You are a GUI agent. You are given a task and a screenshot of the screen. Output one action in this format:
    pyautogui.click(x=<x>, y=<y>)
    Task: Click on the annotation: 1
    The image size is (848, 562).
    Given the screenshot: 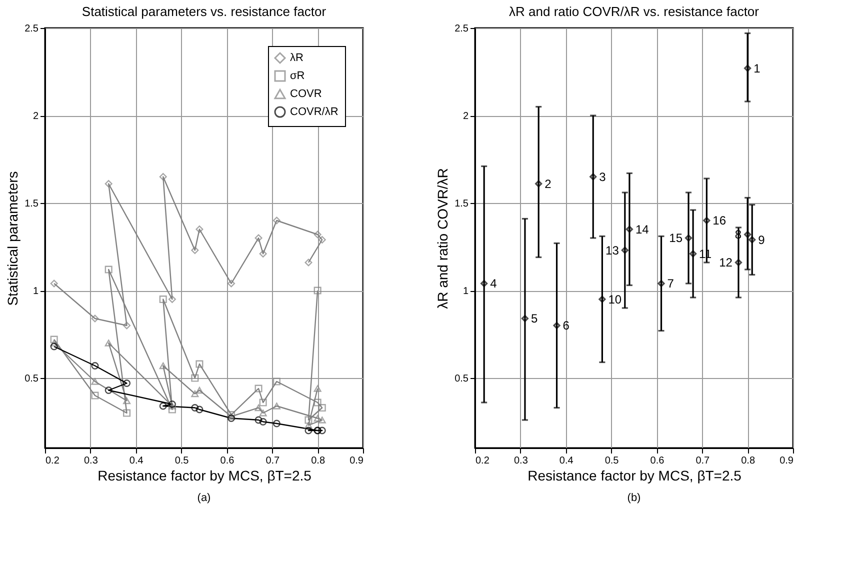 What is the action you would take?
    pyautogui.click(x=757, y=68)
    